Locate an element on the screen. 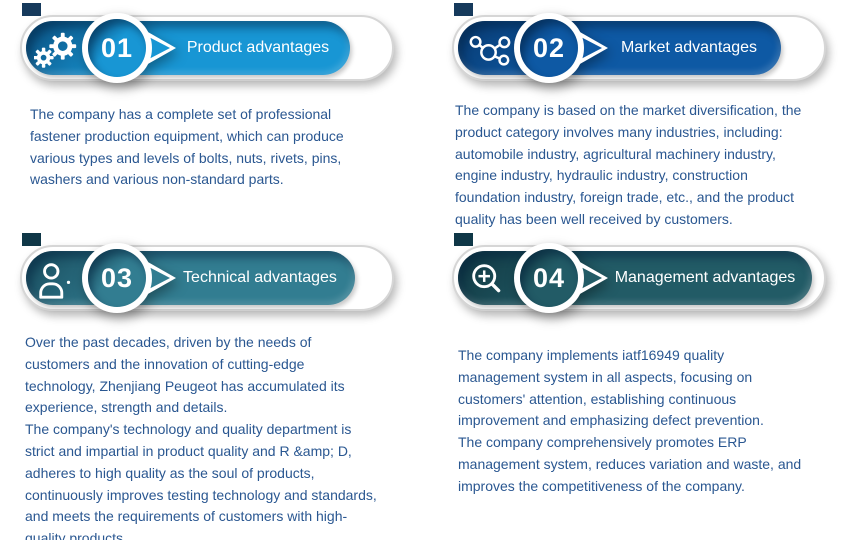 Image resolution: width=864 pixels, height=540 pixels. header-pill: 03 Technical advantages is located at coordinates (207, 278).